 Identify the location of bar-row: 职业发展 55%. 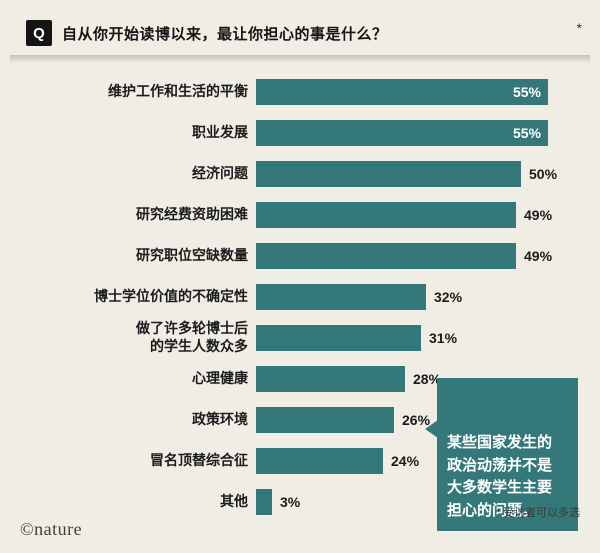
(309, 132).